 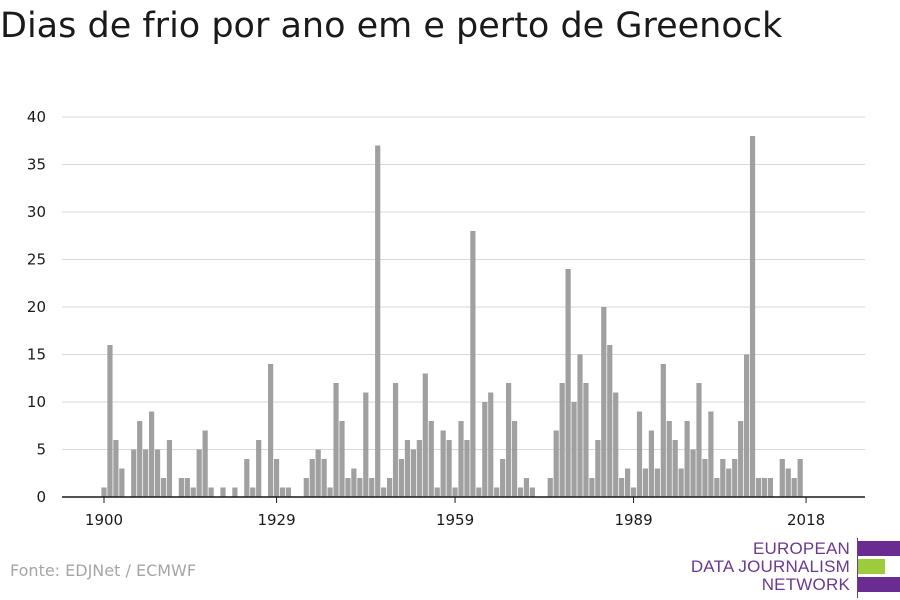 I want to click on bar-1938, so click(x=330, y=492).